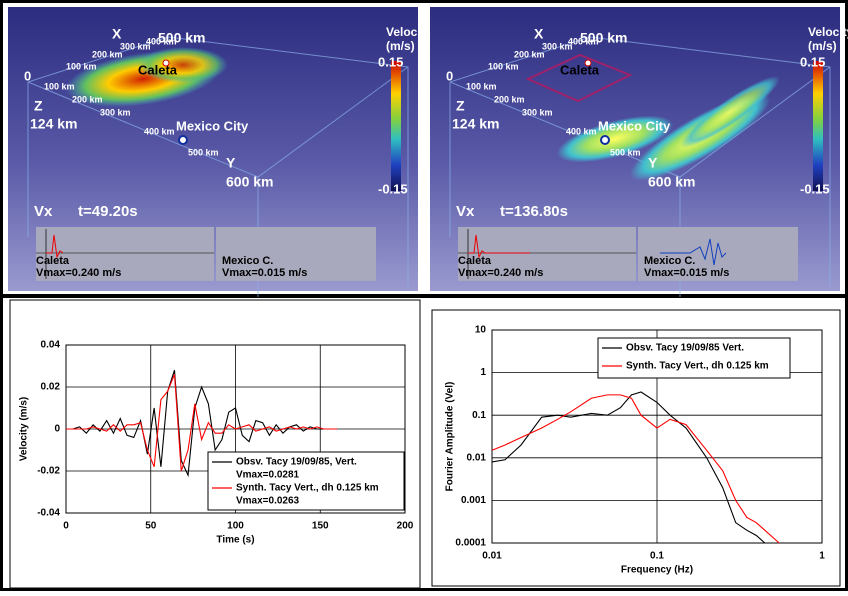 This screenshot has height=596, width=848. What do you see at coordinates (151, 526) in the screenshot?
I see `x-tick-label: 50` at bounding box center [151, 526].